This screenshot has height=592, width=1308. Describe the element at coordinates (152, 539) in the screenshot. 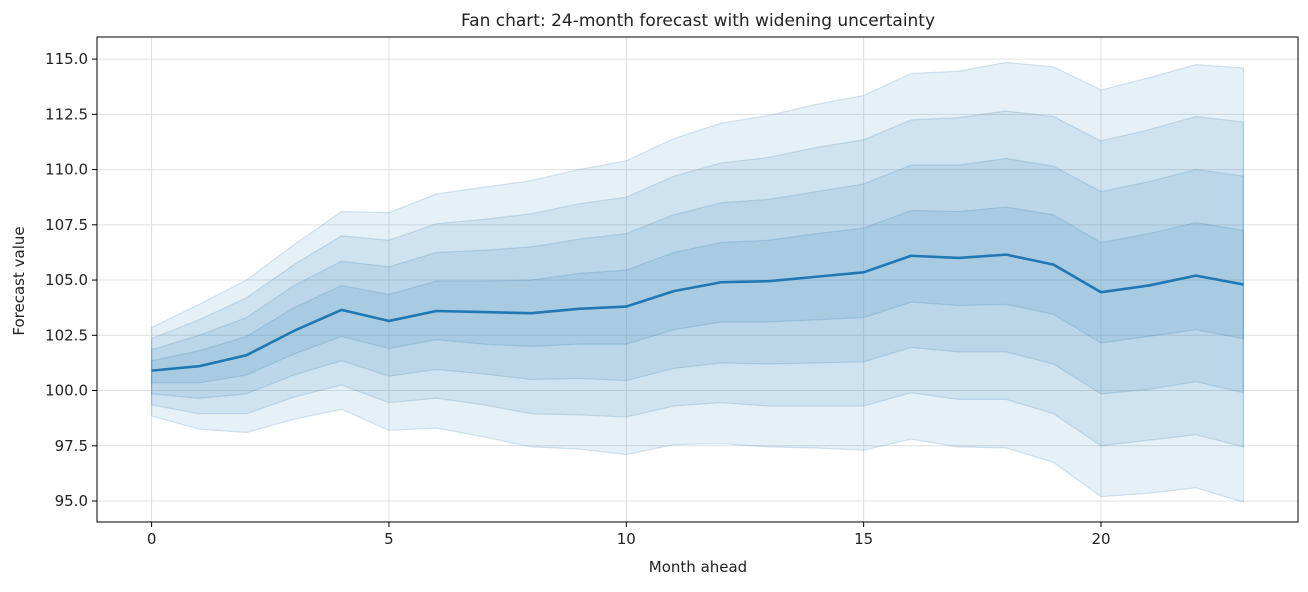

I see `x-tick-label: 0` at that location.